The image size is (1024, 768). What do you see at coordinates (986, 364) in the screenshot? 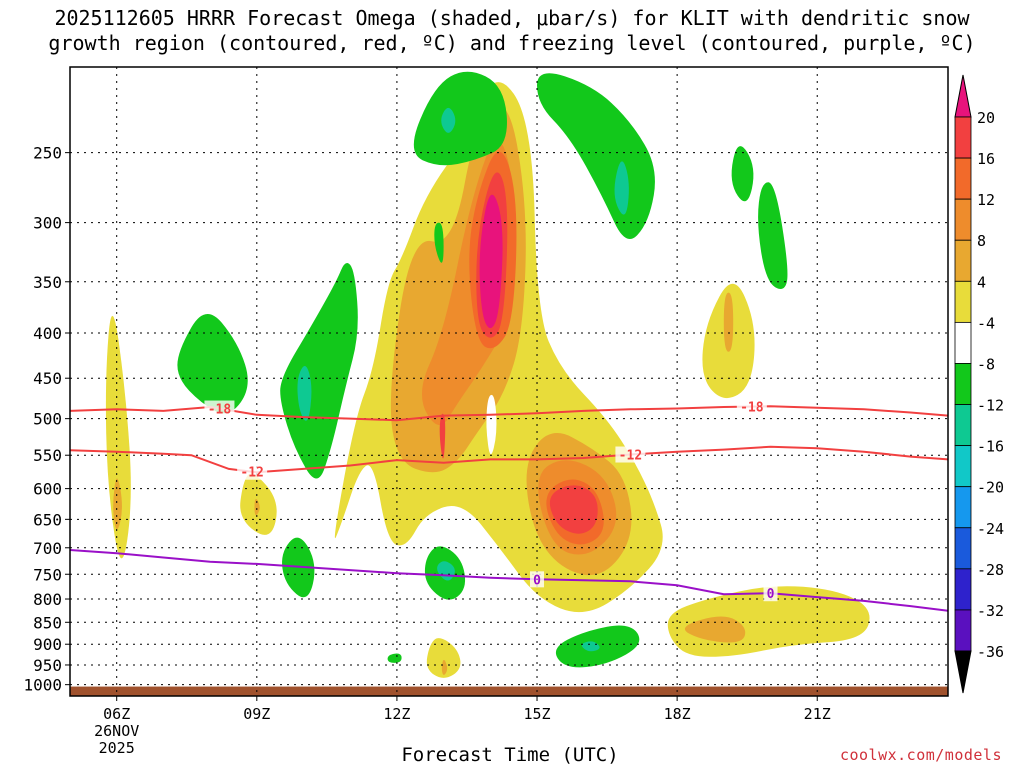
I see `colorbar-label-6: -8` at bounding box center [986, 364].